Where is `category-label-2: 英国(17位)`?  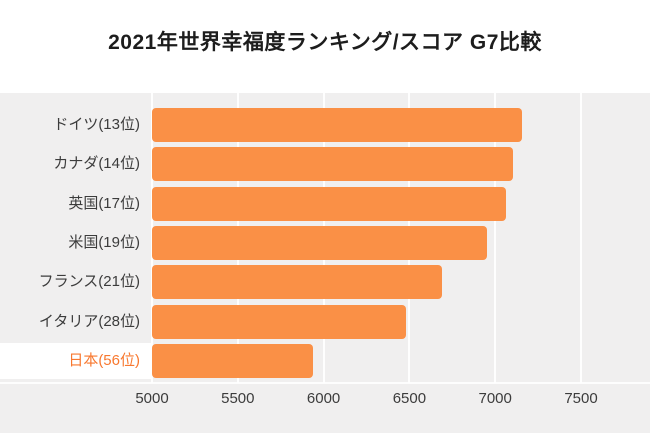
category-label-2: 英国(17位) is located at coordinates (104, 203).